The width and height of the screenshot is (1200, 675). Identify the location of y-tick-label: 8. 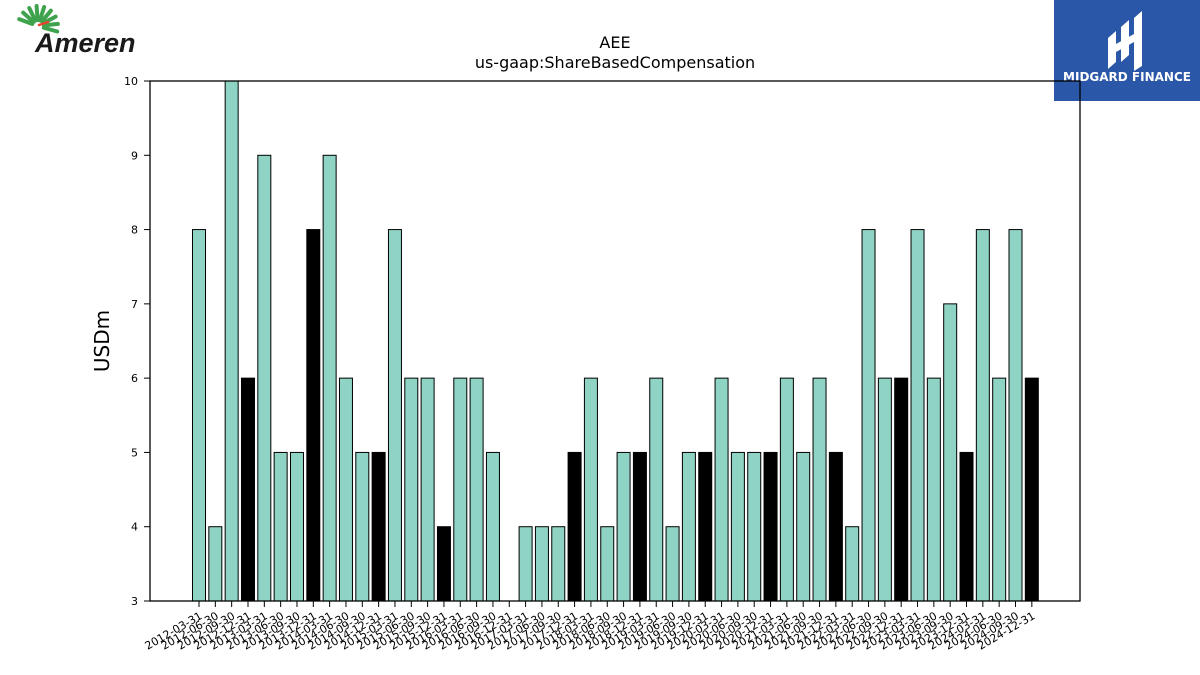
(134, 230).